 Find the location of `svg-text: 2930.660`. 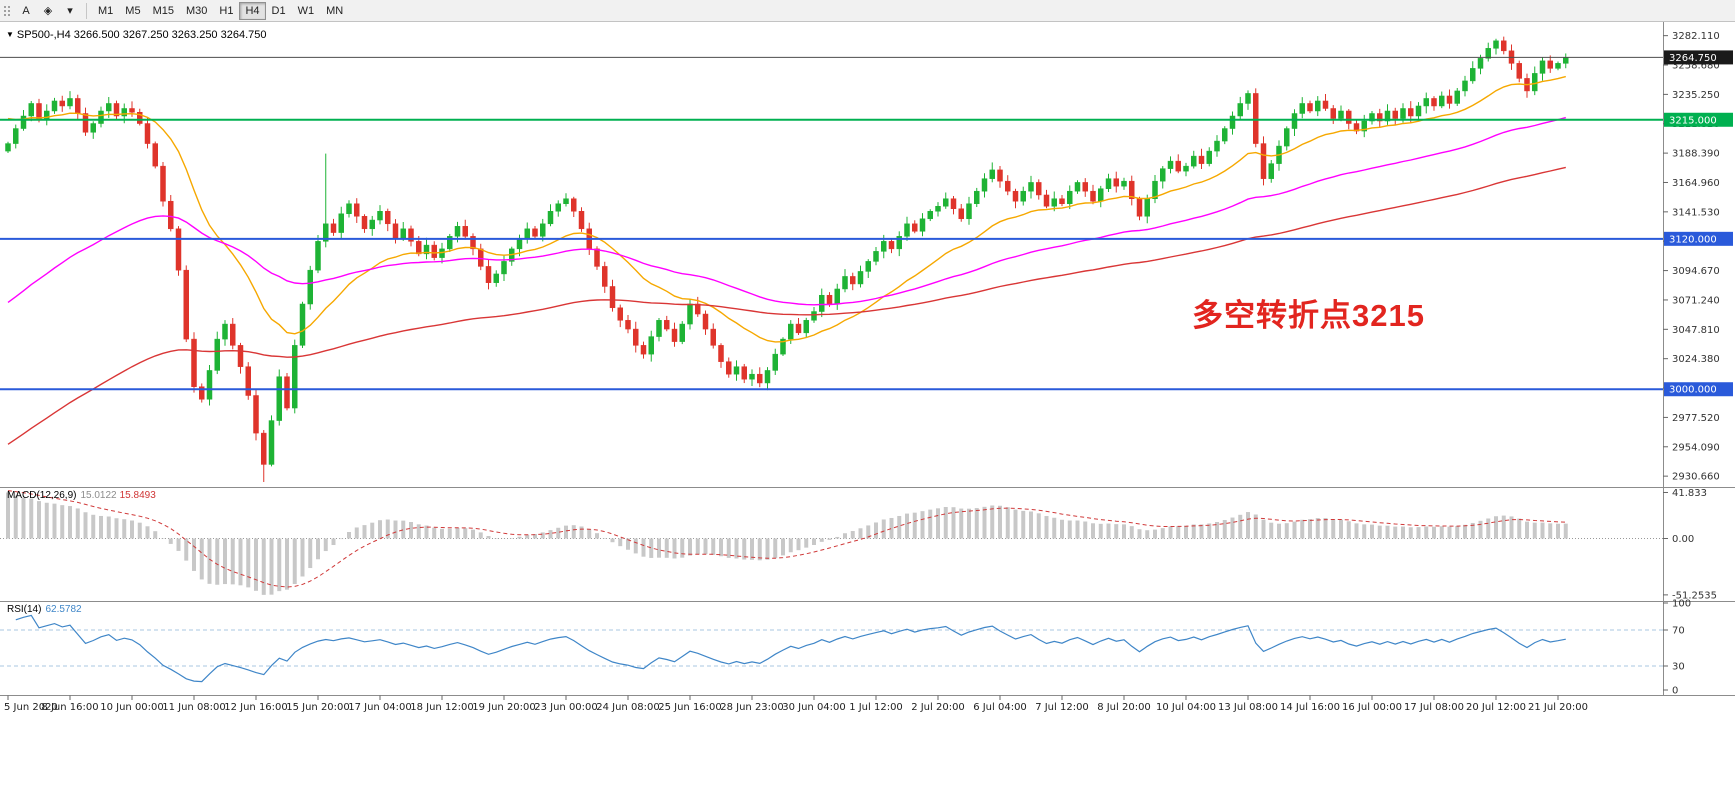

svg-text: 2930.660 is located at coordinates (1696, 477).